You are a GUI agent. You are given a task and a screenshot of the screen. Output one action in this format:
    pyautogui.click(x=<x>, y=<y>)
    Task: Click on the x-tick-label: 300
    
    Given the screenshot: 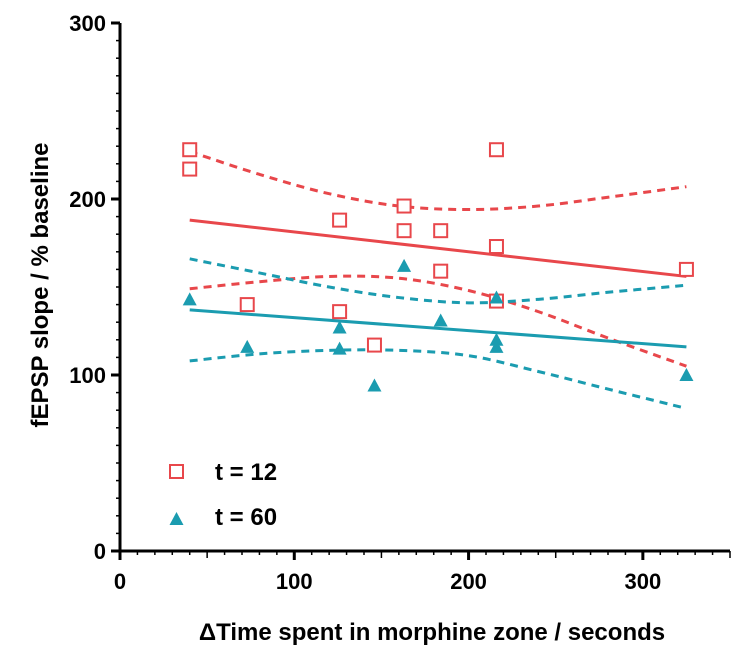 What is the action you would take?
    pyautogui.click(x=642, y=581)
    